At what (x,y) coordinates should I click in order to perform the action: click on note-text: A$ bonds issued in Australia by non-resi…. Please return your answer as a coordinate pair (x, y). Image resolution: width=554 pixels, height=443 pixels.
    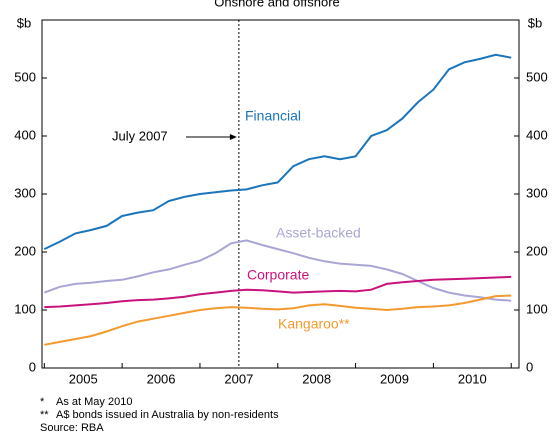
    Looking at the image, I should click on (167, 415).